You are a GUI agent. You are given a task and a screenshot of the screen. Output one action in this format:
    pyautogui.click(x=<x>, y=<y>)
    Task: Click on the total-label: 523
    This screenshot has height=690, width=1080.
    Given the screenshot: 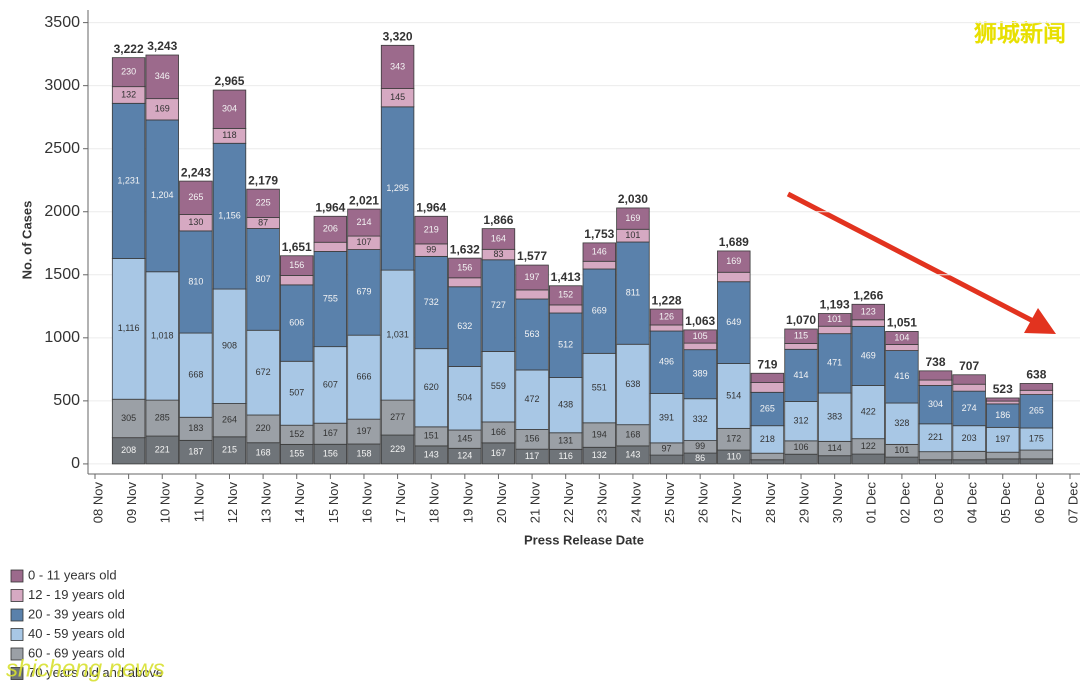 What is the action you would take?
    pyautogui.click(x=1003, y=389)
    